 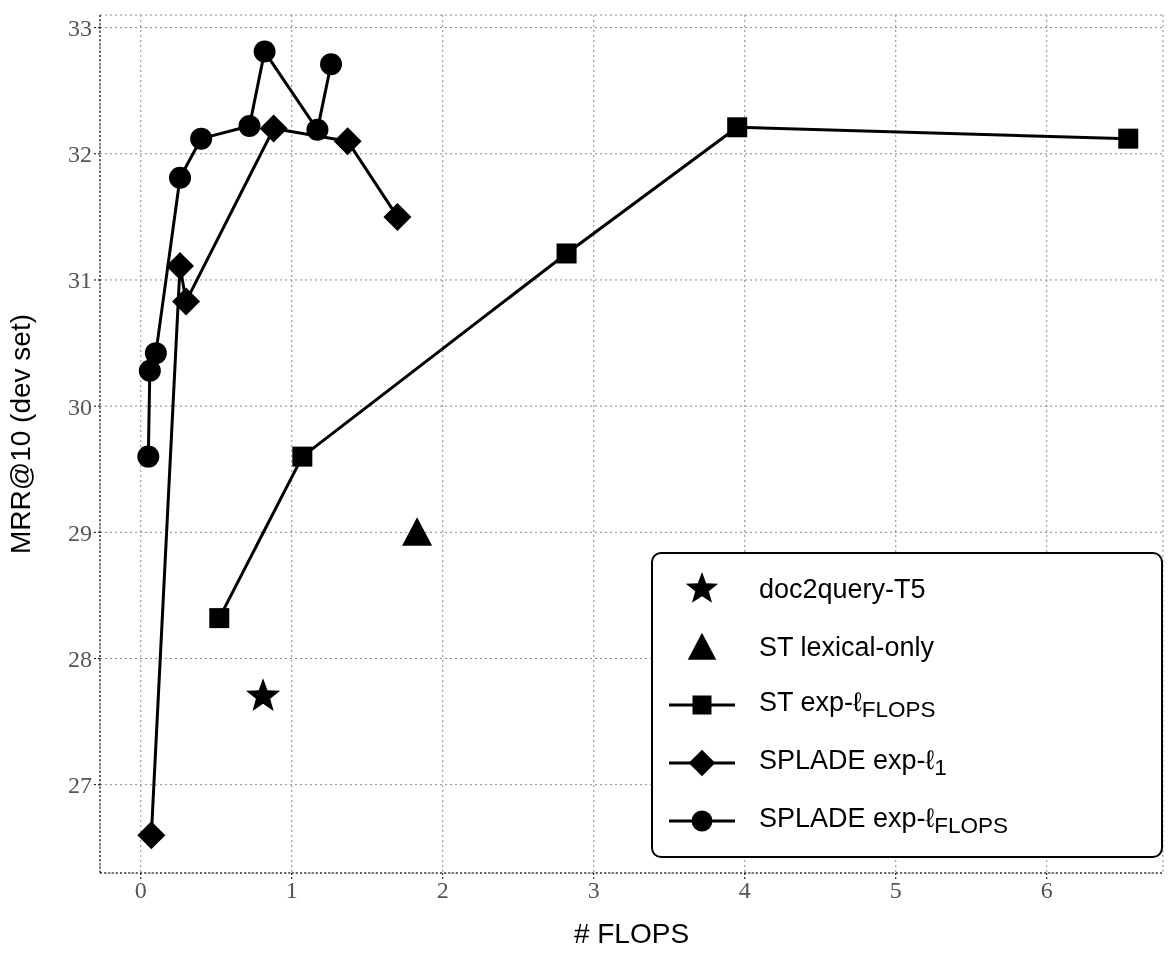 I want to click on x-tick-label: 1, so click(x=291, y=890).